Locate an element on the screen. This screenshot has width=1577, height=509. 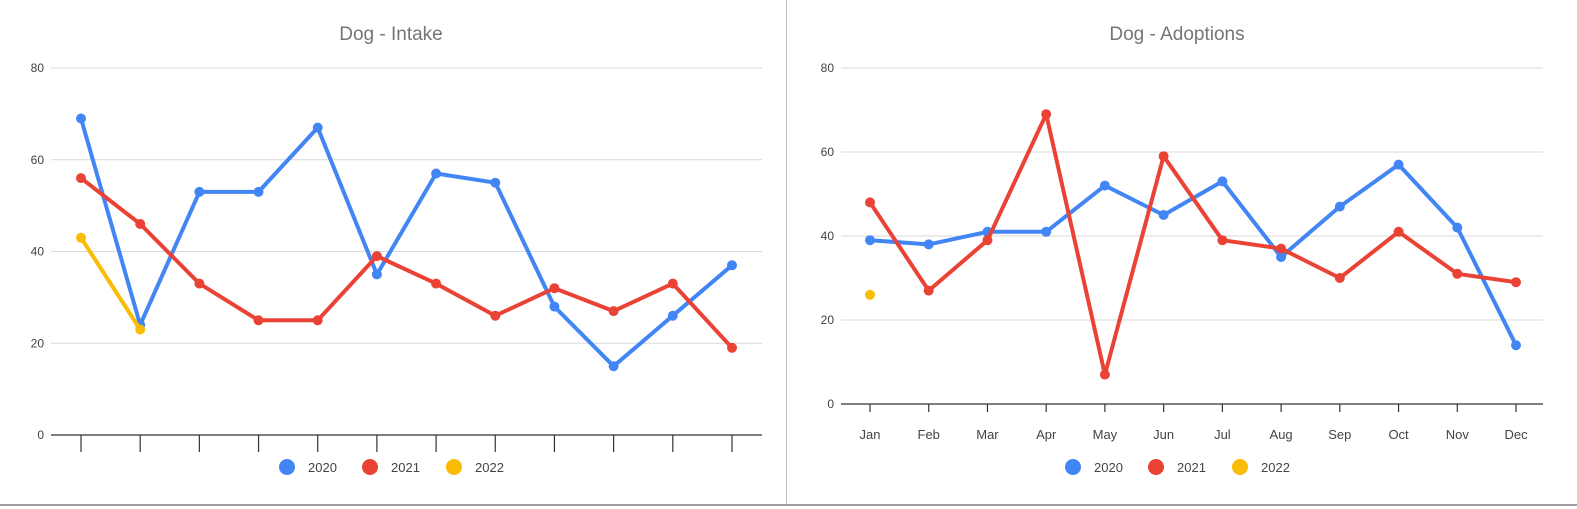
series-line-2022 is located at coordinates (111, 283).